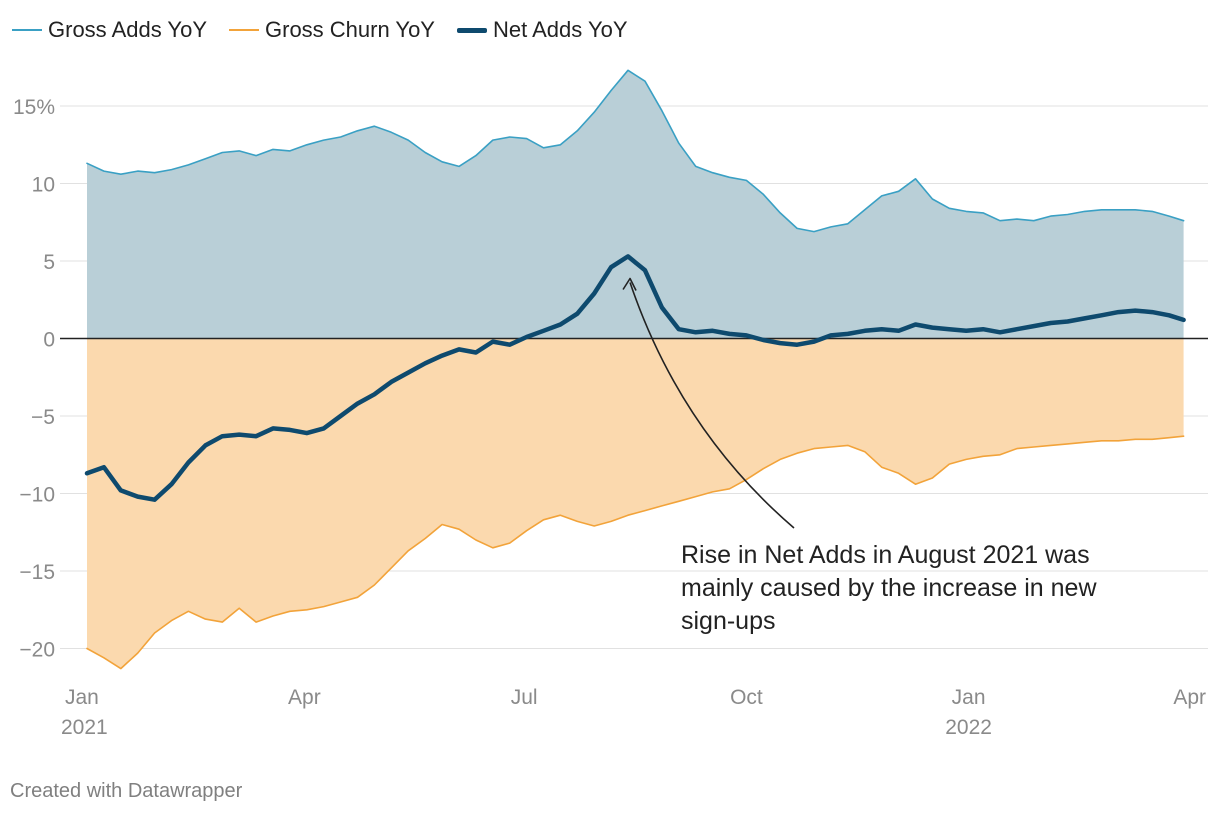  Describe the element at coordinates (34, 107) in the screenshot. I see `y-tick-label: 15%` at that location.